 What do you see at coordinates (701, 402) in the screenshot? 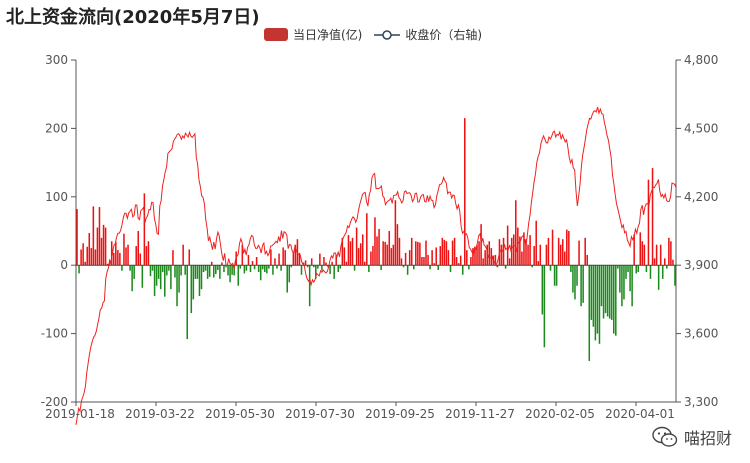
I see `right-y-tick-label: 3,300` at bounding box center [701, 402].